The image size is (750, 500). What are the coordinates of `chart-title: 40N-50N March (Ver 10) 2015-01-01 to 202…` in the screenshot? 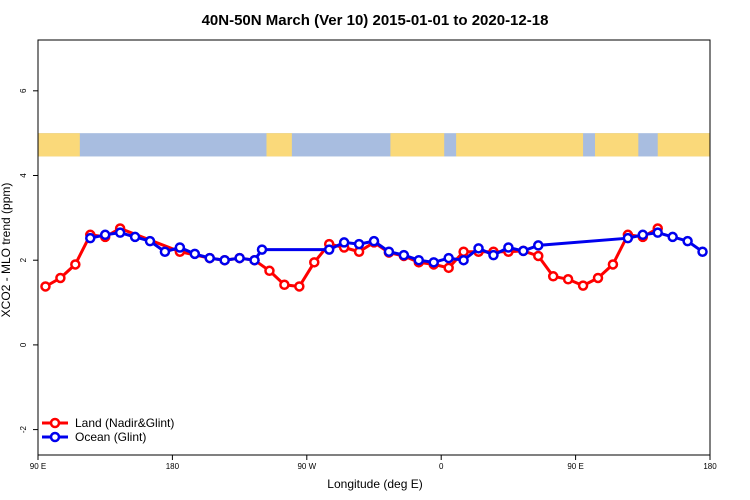 It's located at (375, 20).